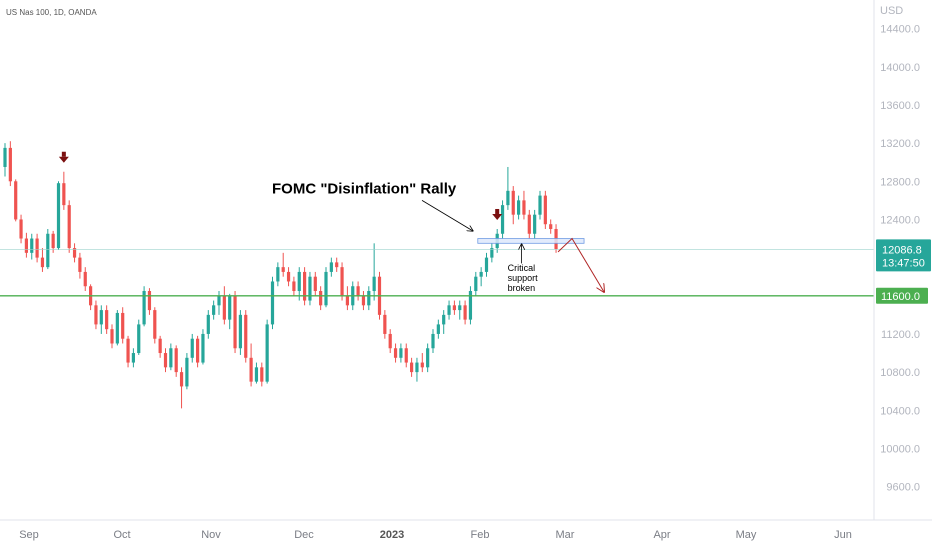 This screenshot has height=555, width=932. Describe the element at coordinates (843, 535) in the screenshot. I see `time-tick-label: Jun` at that location.